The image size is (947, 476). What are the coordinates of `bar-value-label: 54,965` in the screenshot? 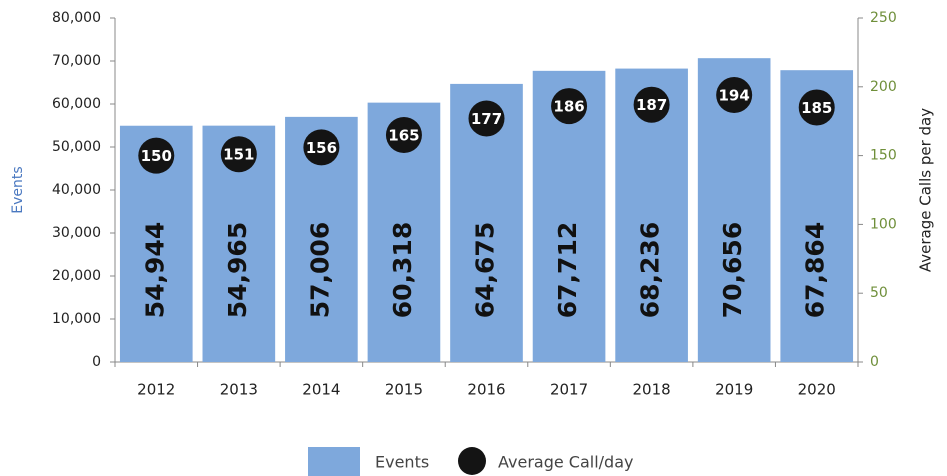 It's located at (237, 270).